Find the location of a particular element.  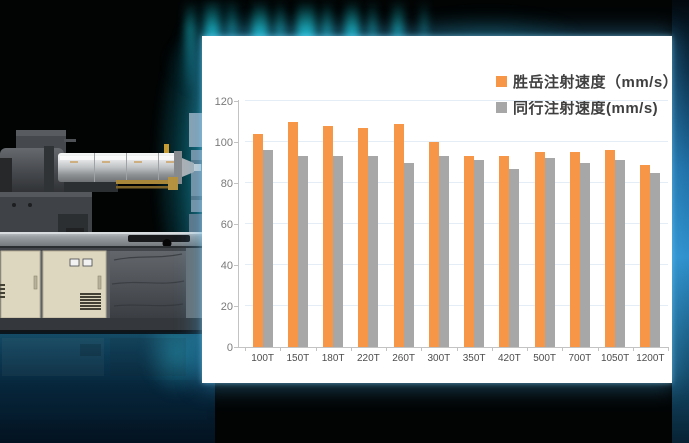

legend-label: 同行注射速度(mm/s) is located at coordinates (586, 108).